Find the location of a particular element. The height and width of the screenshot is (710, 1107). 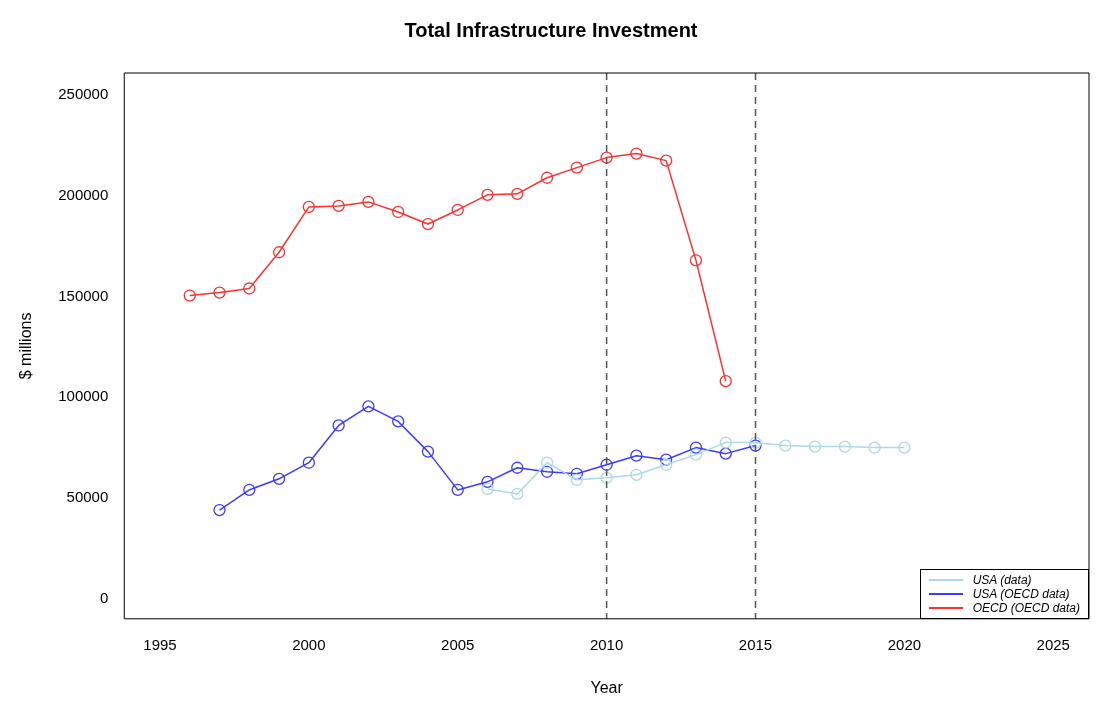

legend-label: USA (OECD data) is located at coordinates (1021, 593).